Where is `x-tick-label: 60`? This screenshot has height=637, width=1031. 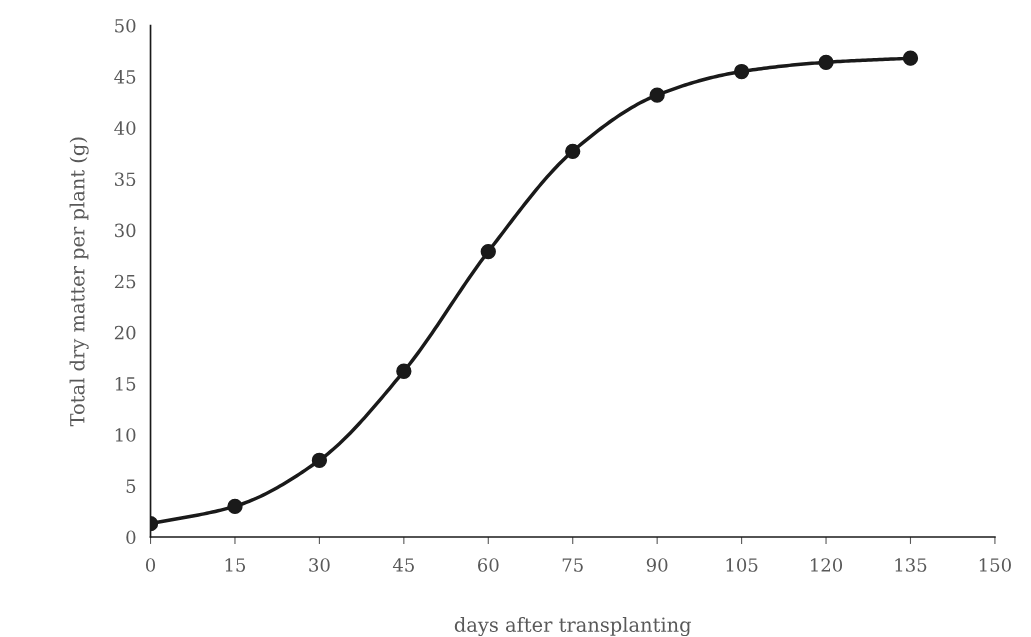 x-tick-label: 60 is located at coordinates (488, 565).